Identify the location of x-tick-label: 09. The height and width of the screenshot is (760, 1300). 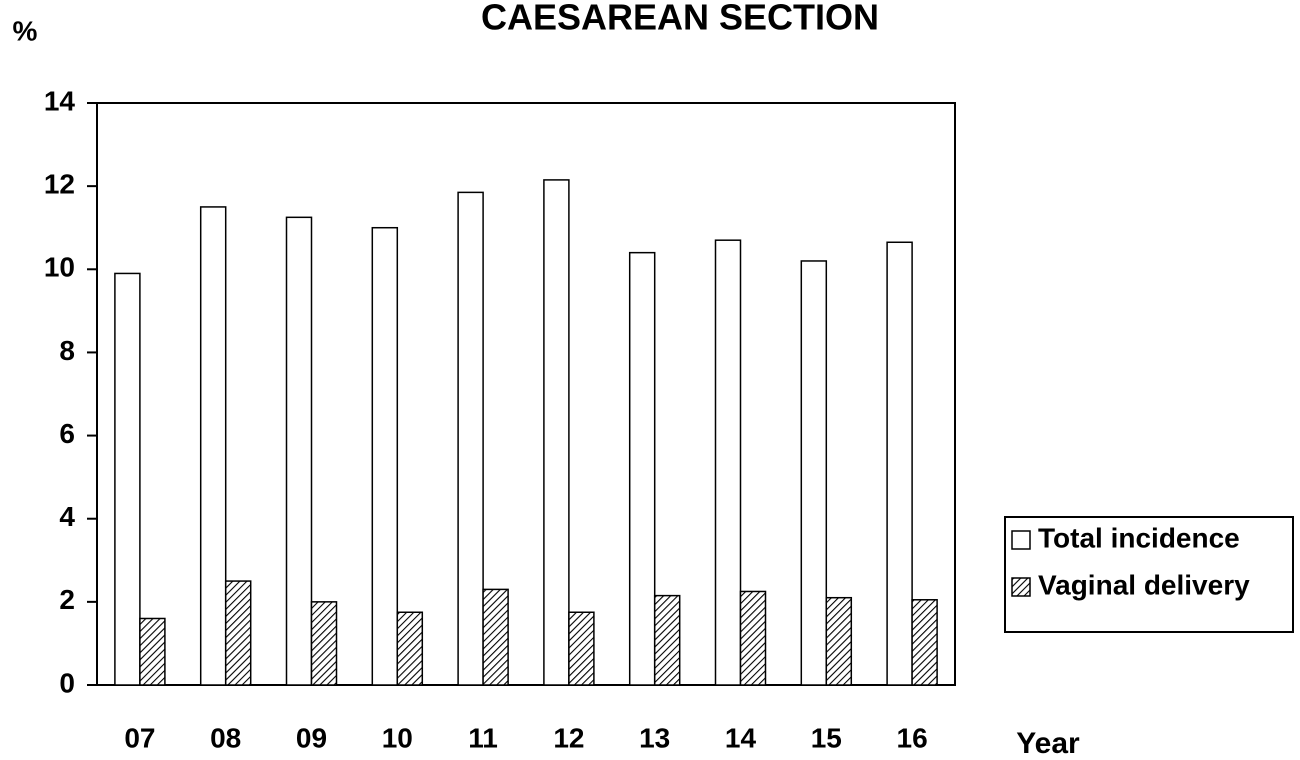
(311, 737).